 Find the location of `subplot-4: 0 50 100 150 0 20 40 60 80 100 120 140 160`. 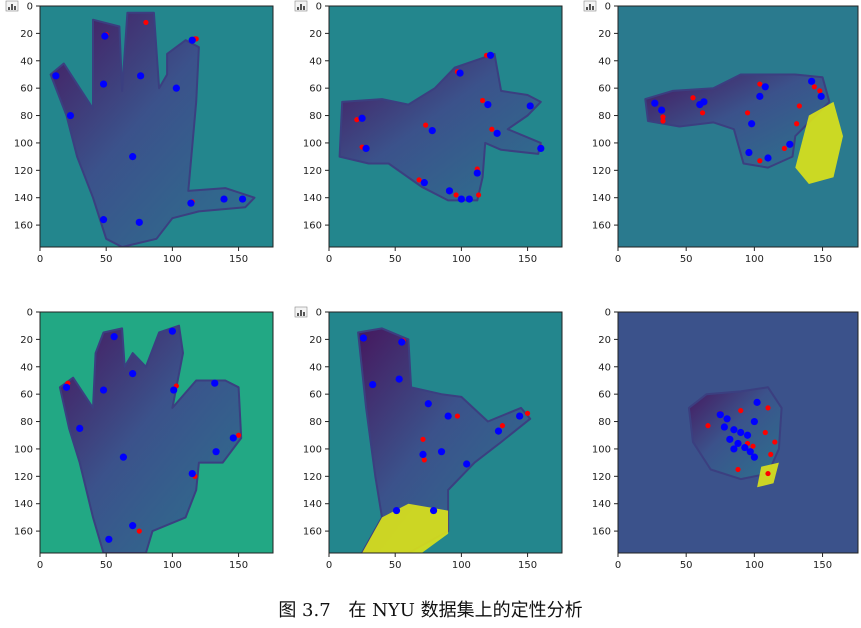

subplot-4: 0 50 100 150 0 20 40 60 80 100 120 140 160 is located at coordinates (144, 439).